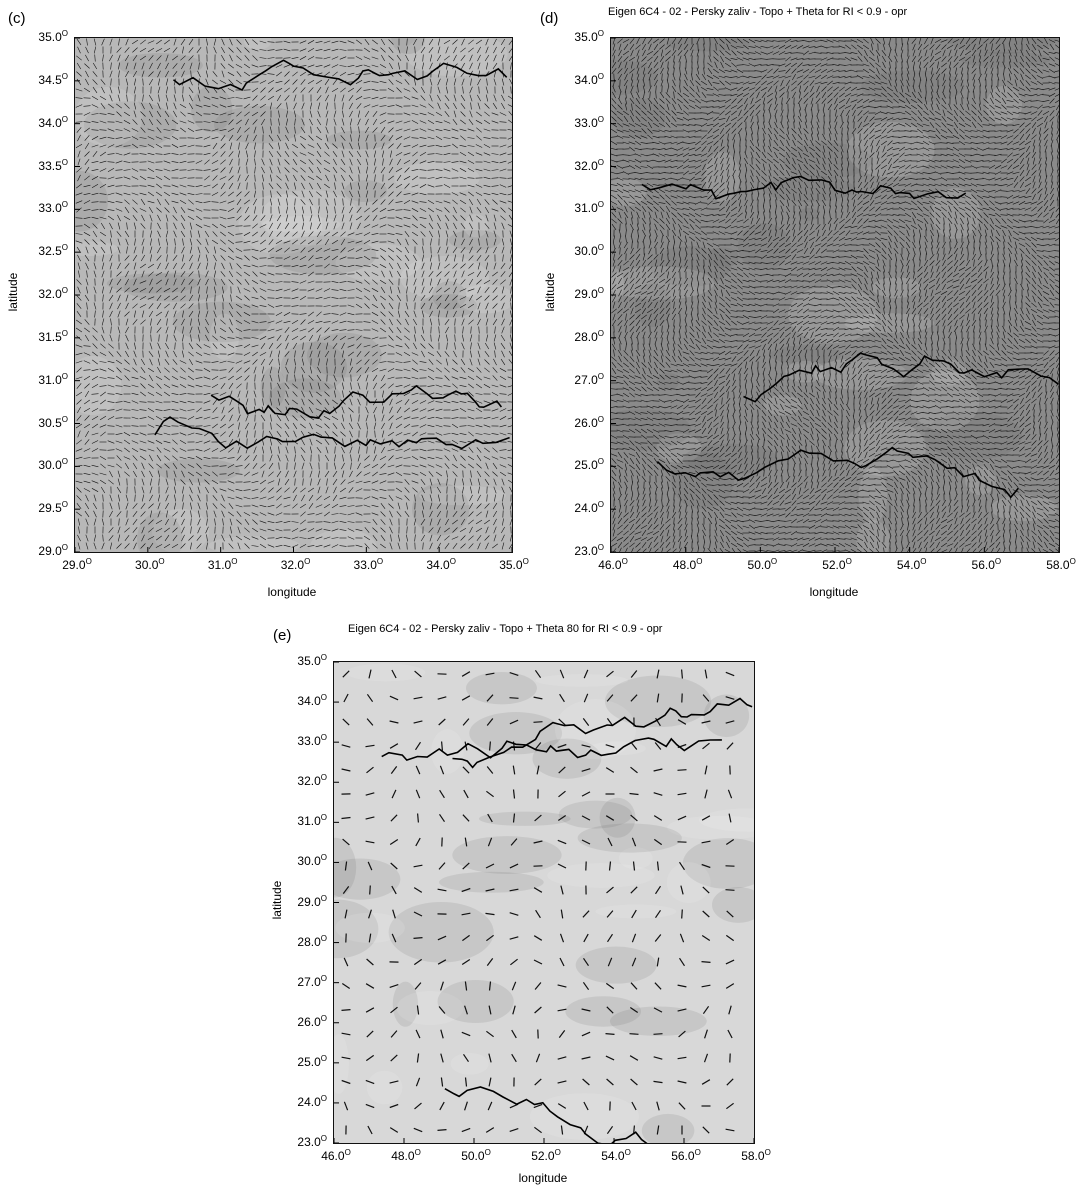 The width and height of the screenshot is (1090, 1189). What do you see at coordinates (589, 165) in the screenshot?
I see `lat-tick-label: 32.0O` at bounding box center [589, 165].